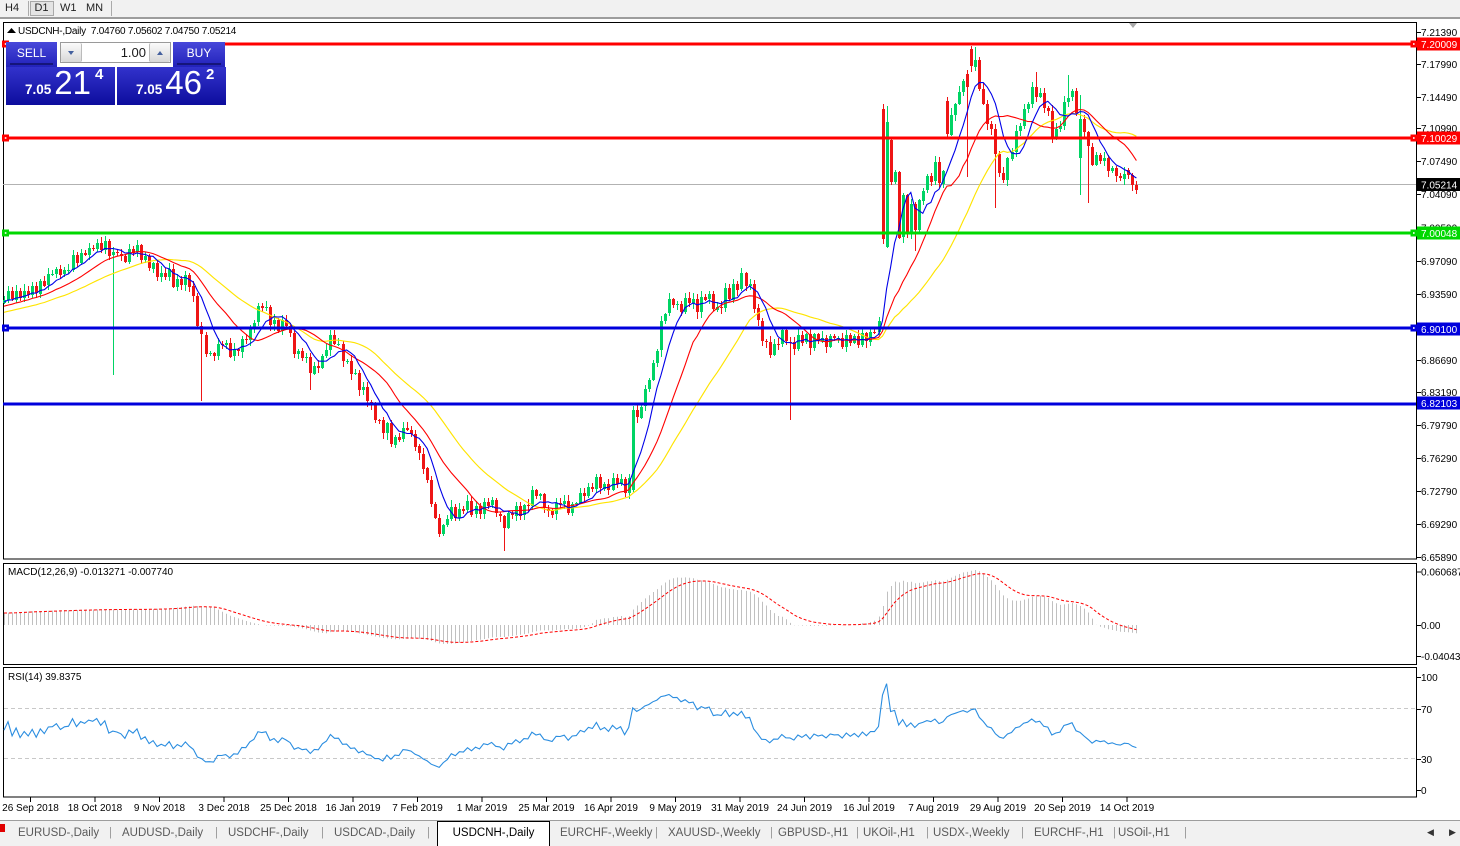  What do you see at coordinates (352, 808) in the screenshot?
I see `svg-text: 16 Jan 2019` at bounding box center [352, 808].